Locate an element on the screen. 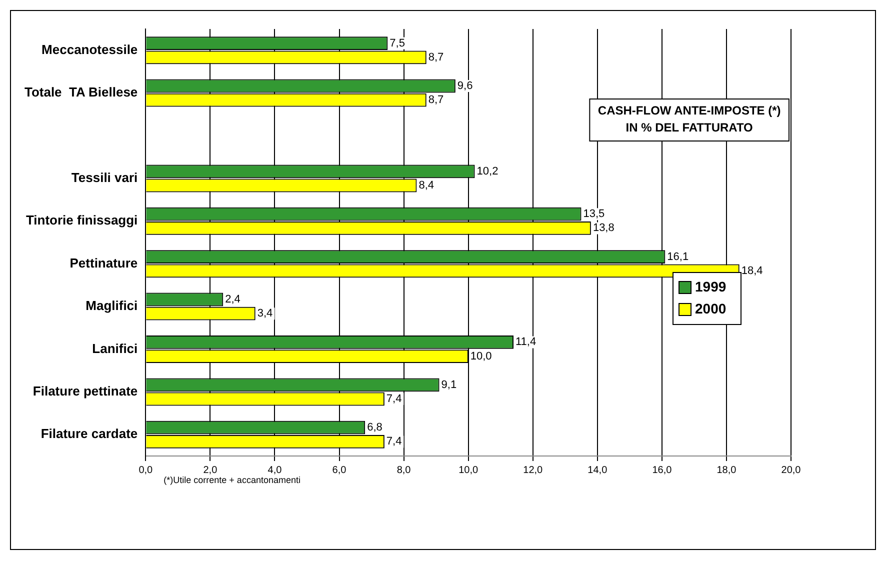  x-tick-label: 4,0 is located at coordinates (275, 470).